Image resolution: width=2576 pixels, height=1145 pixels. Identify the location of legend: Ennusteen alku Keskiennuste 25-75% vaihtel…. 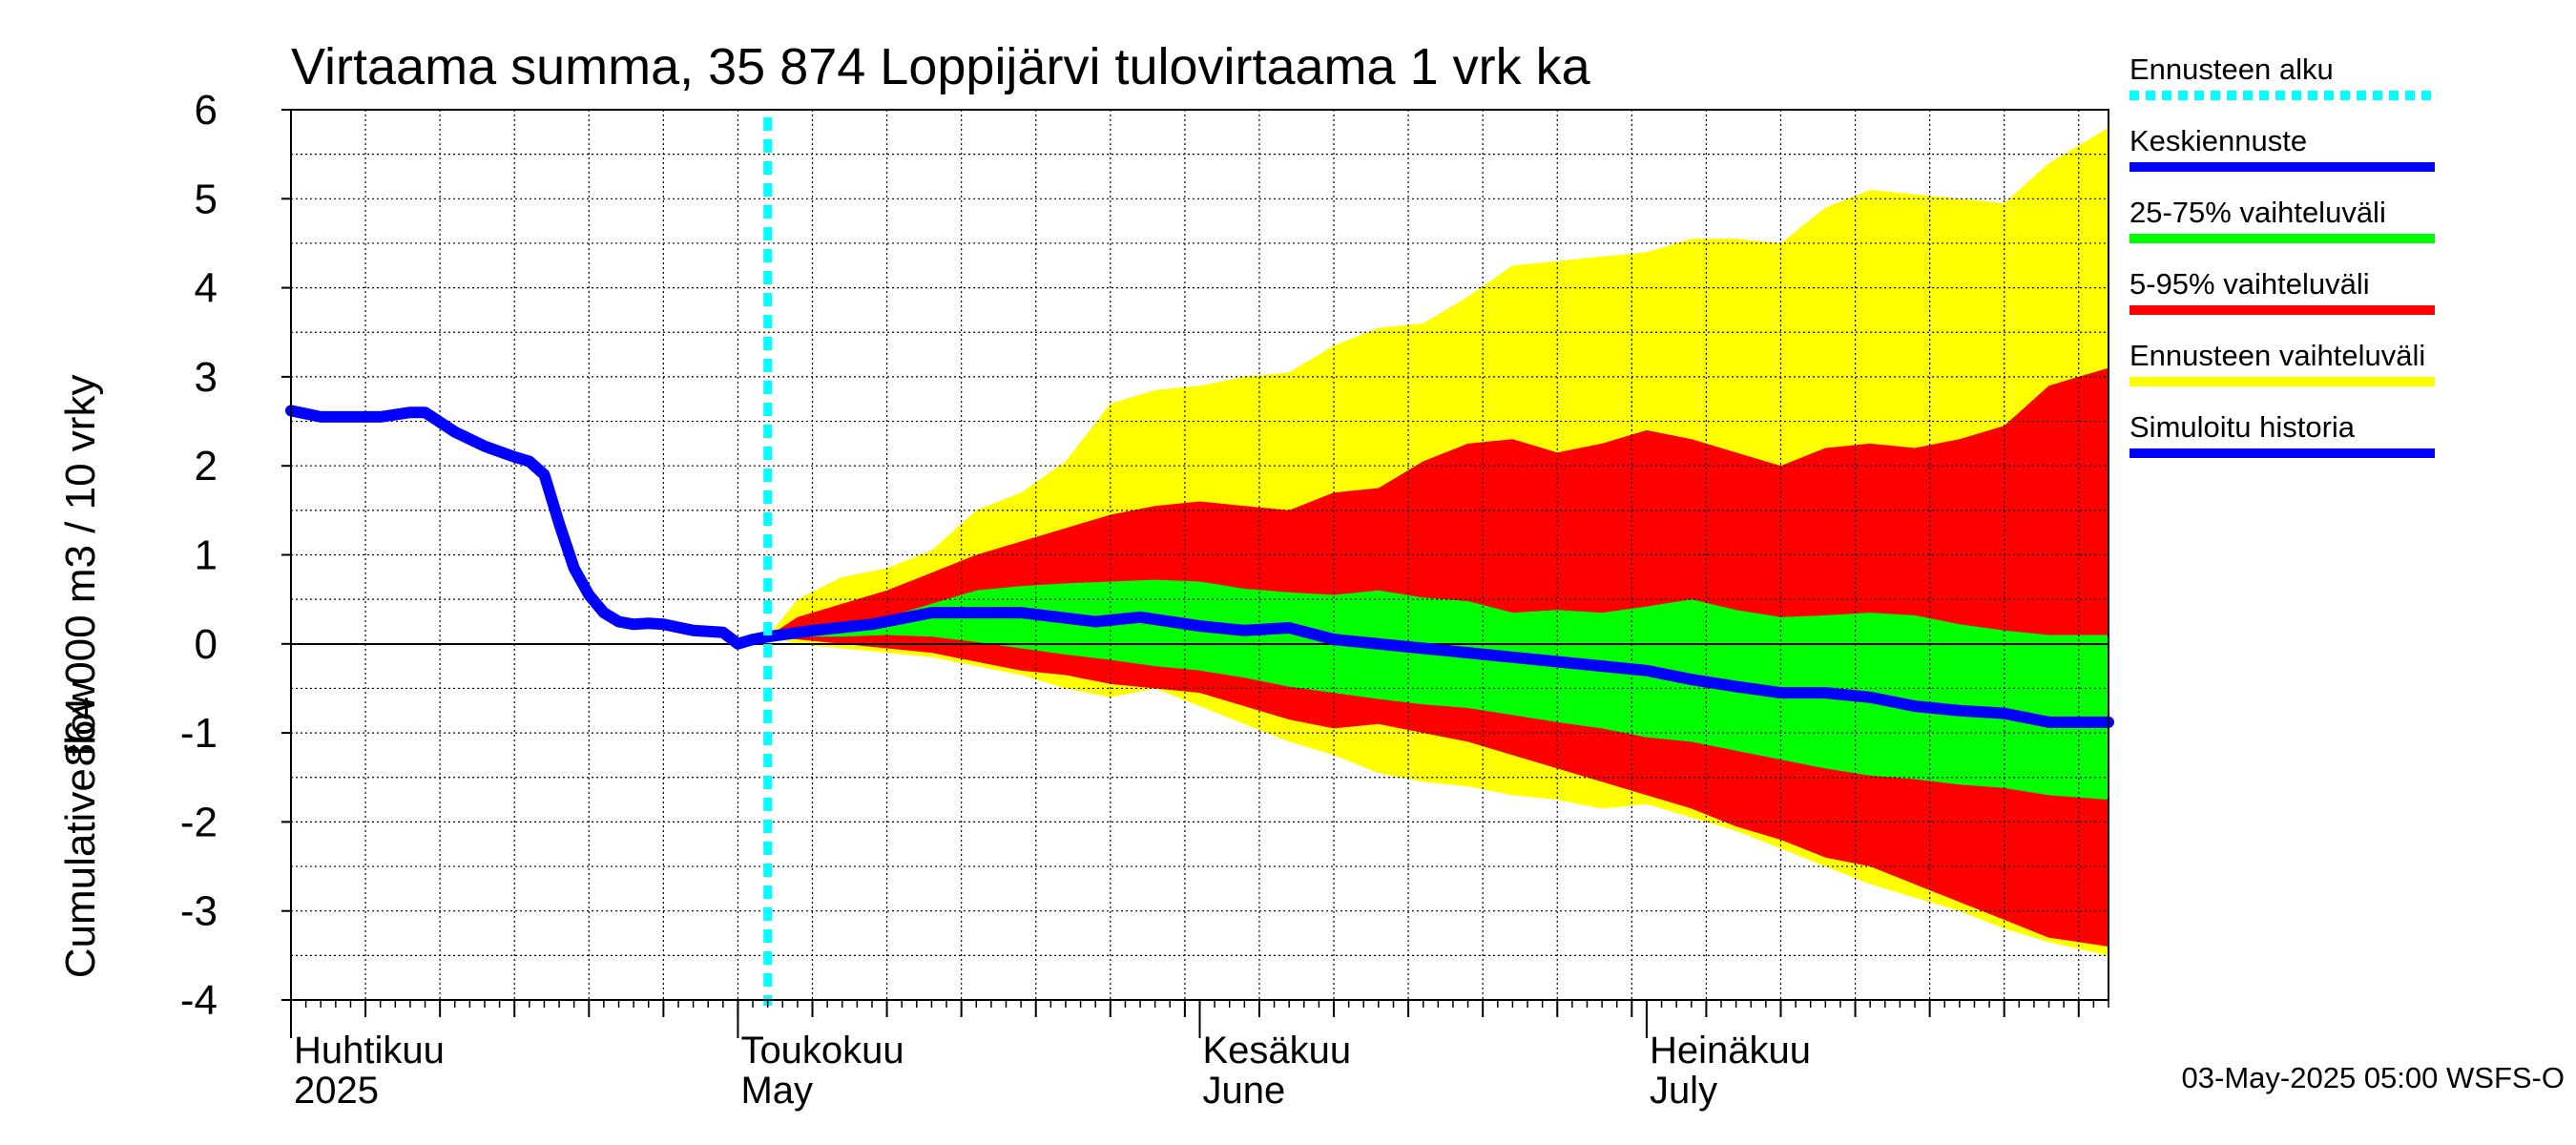
(2282, 255).